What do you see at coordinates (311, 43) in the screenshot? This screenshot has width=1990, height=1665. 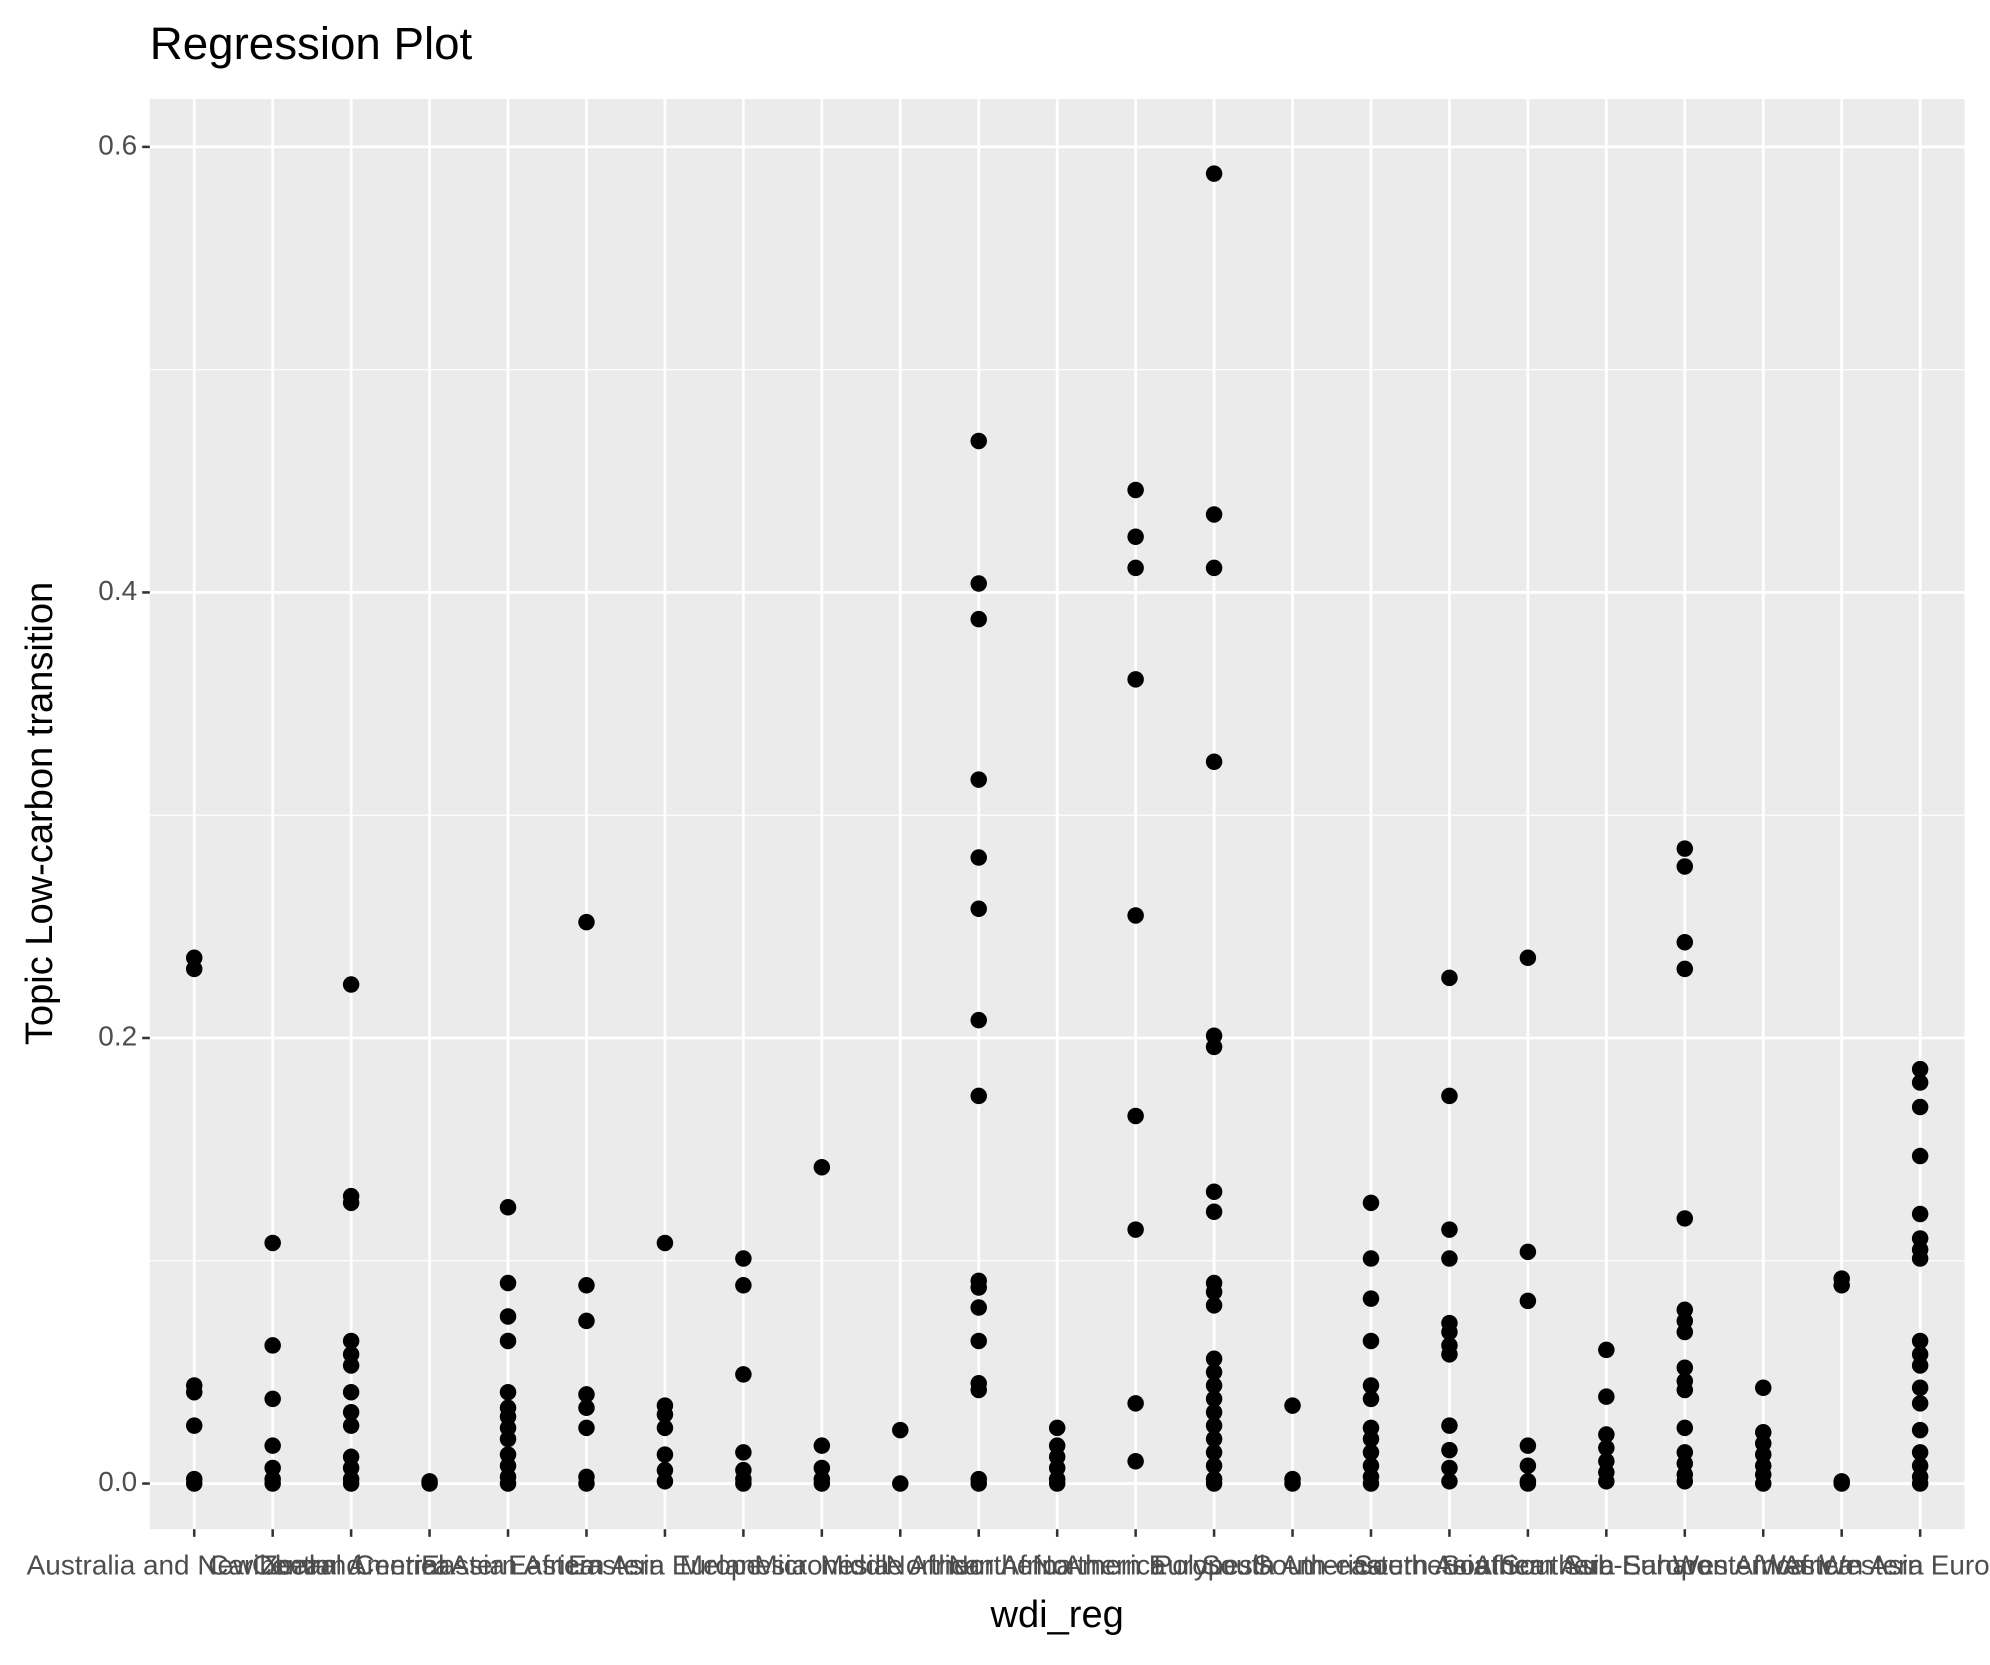 I see `chart-title: Regression Plot` at bounding box center [311, 43].